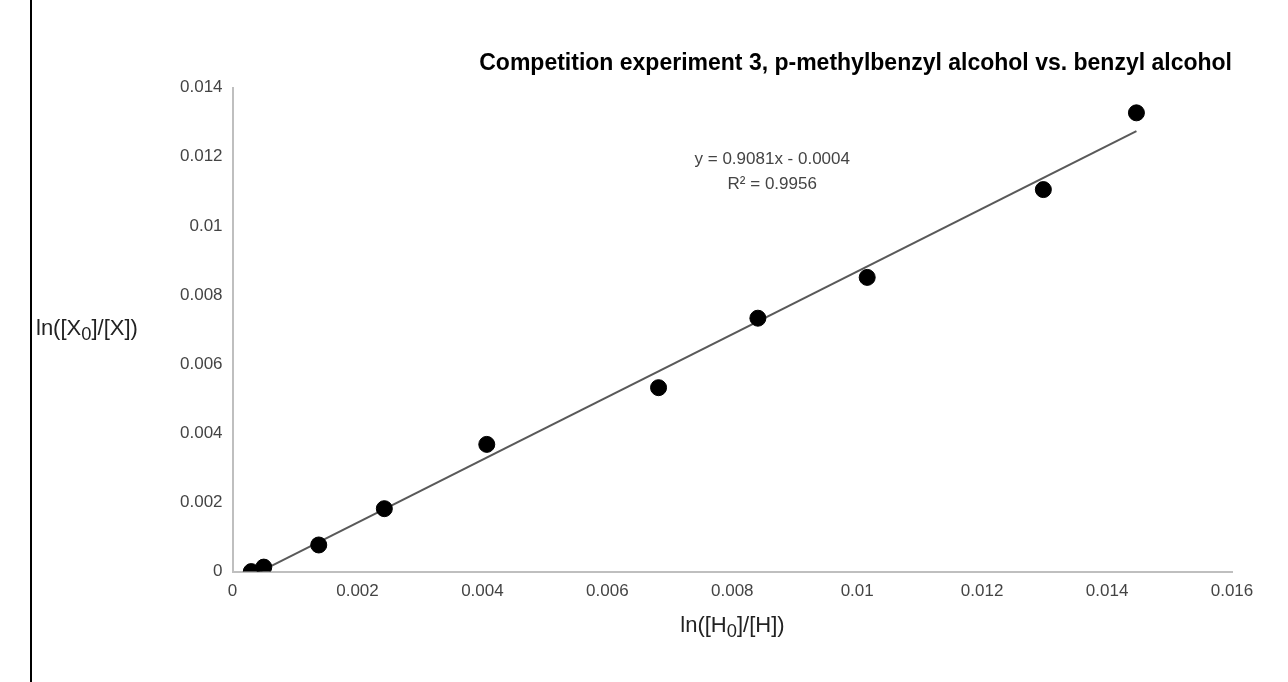 This screenshot has width=1288, height=682. Describe the element at coordinates (201, 502) in the screenshot. I see `y-tick-label: 0.002` at that location.